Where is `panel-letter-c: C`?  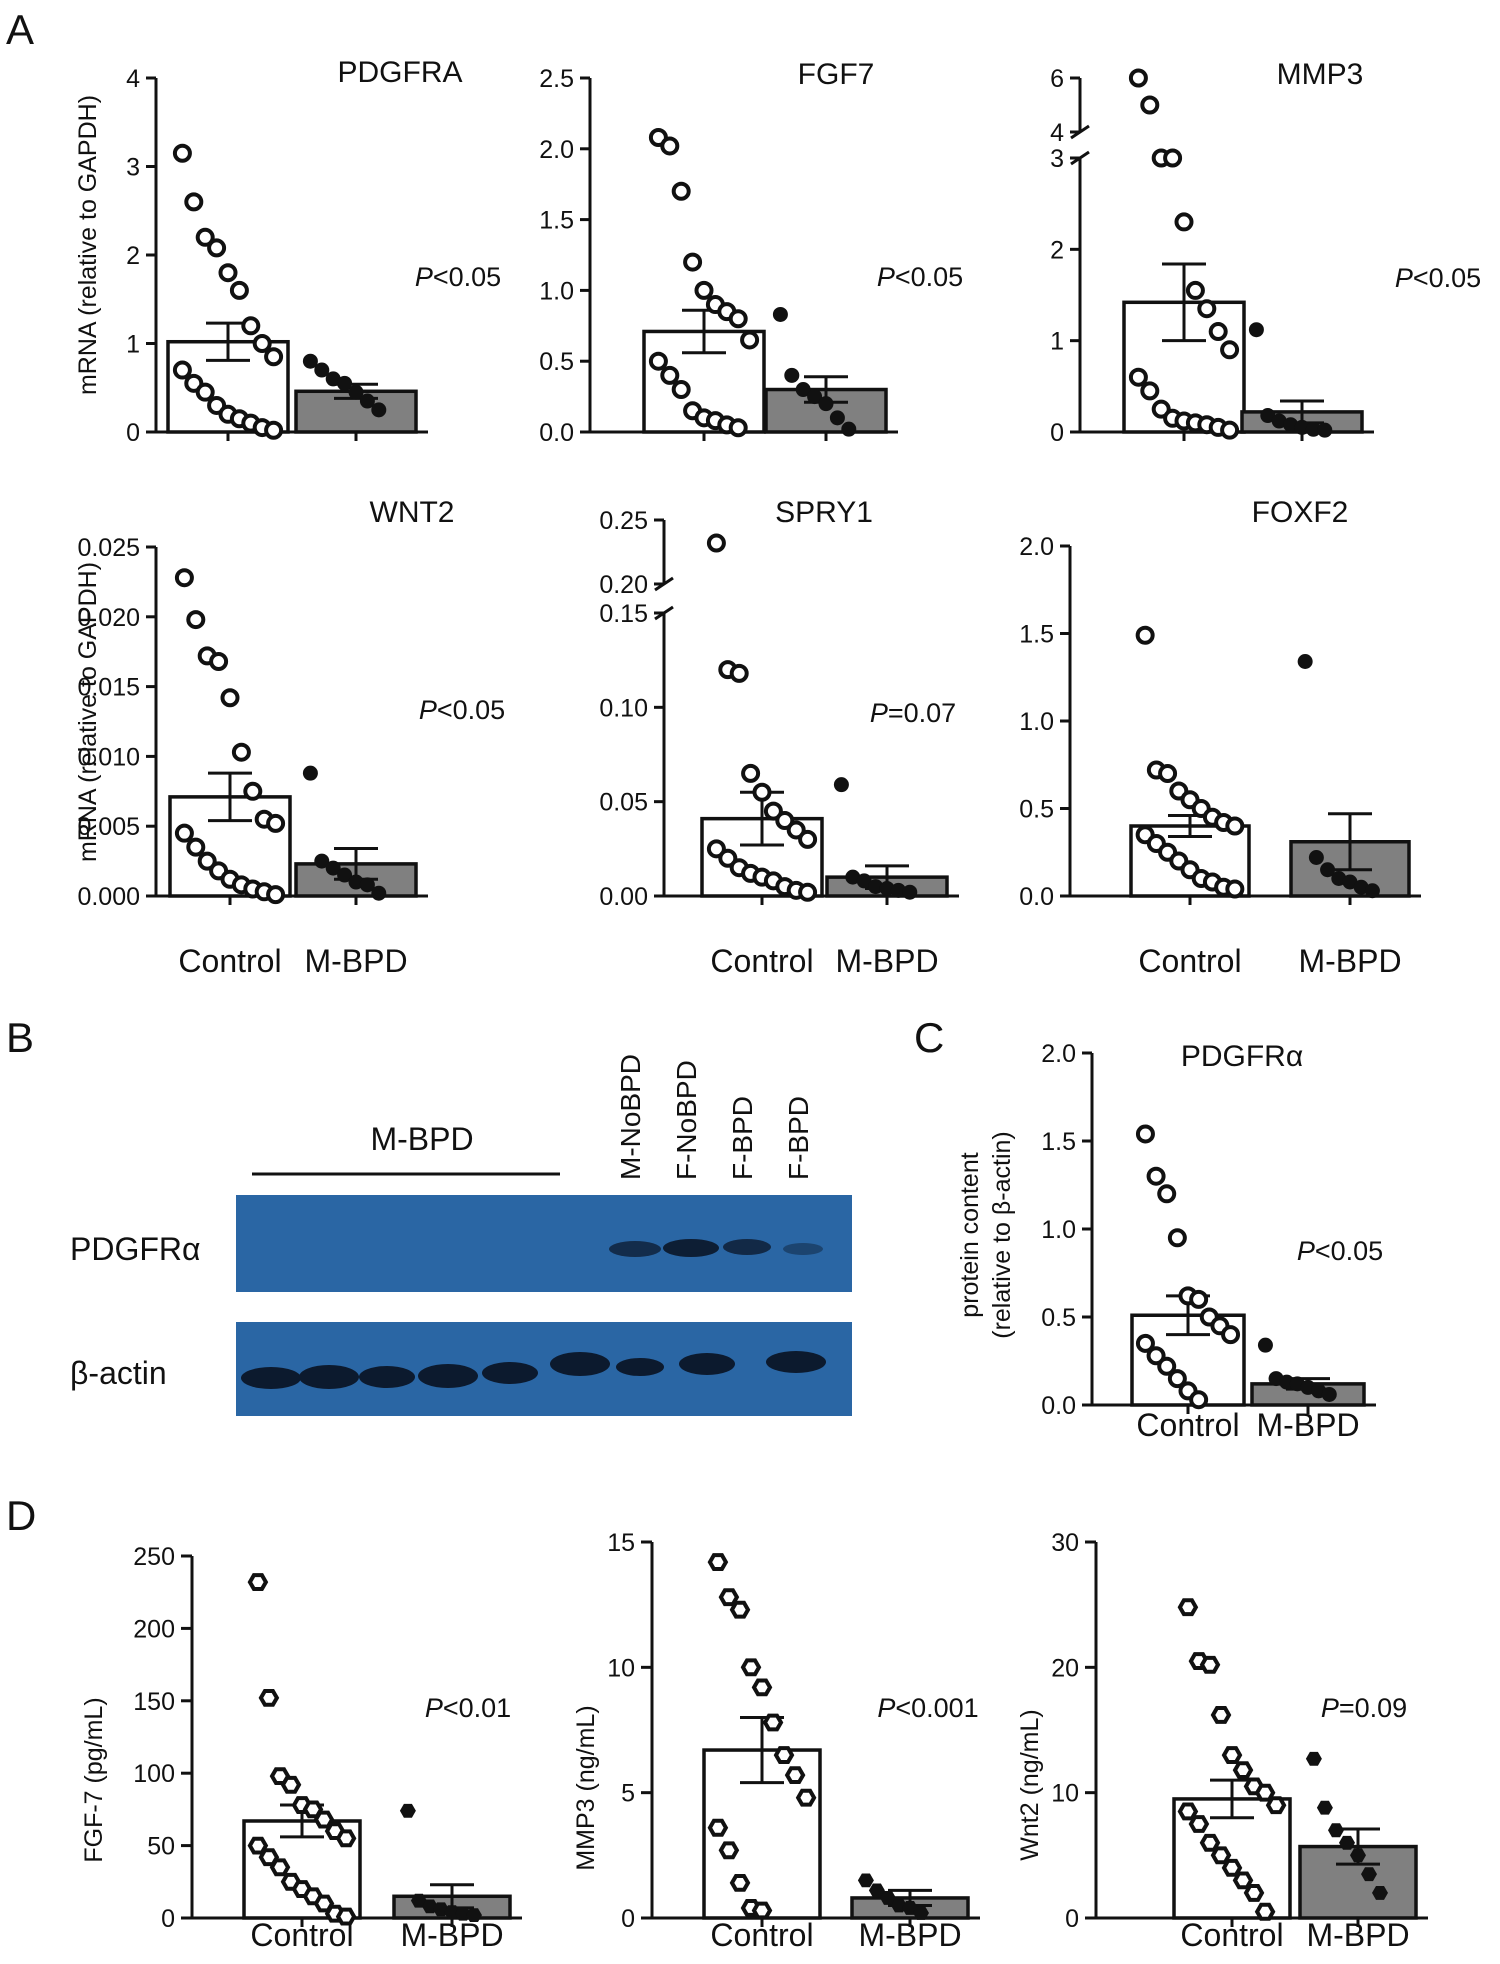 panel-letter-c: C is located at coordinates (929, 1037).